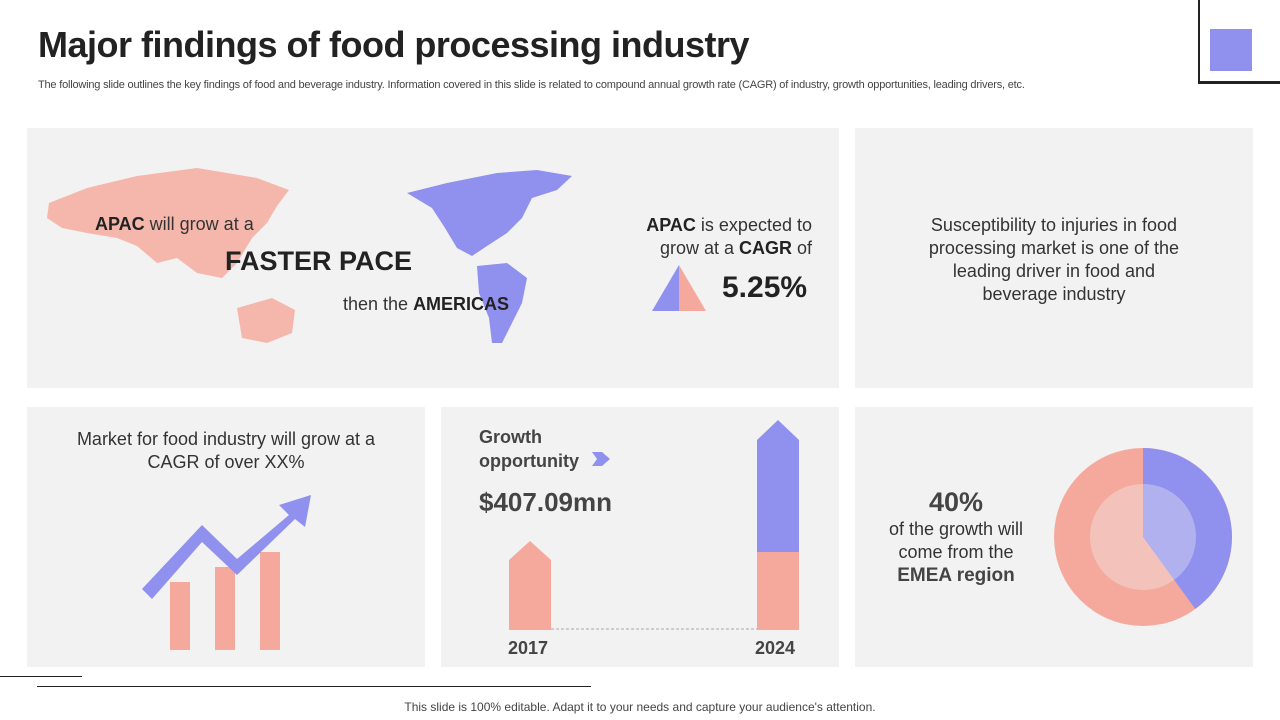 This screenshot has width=1280, height=720. Describe the element at coordinates (528, 648) in the screenshot. I see `year-2017: 2017` at that location.